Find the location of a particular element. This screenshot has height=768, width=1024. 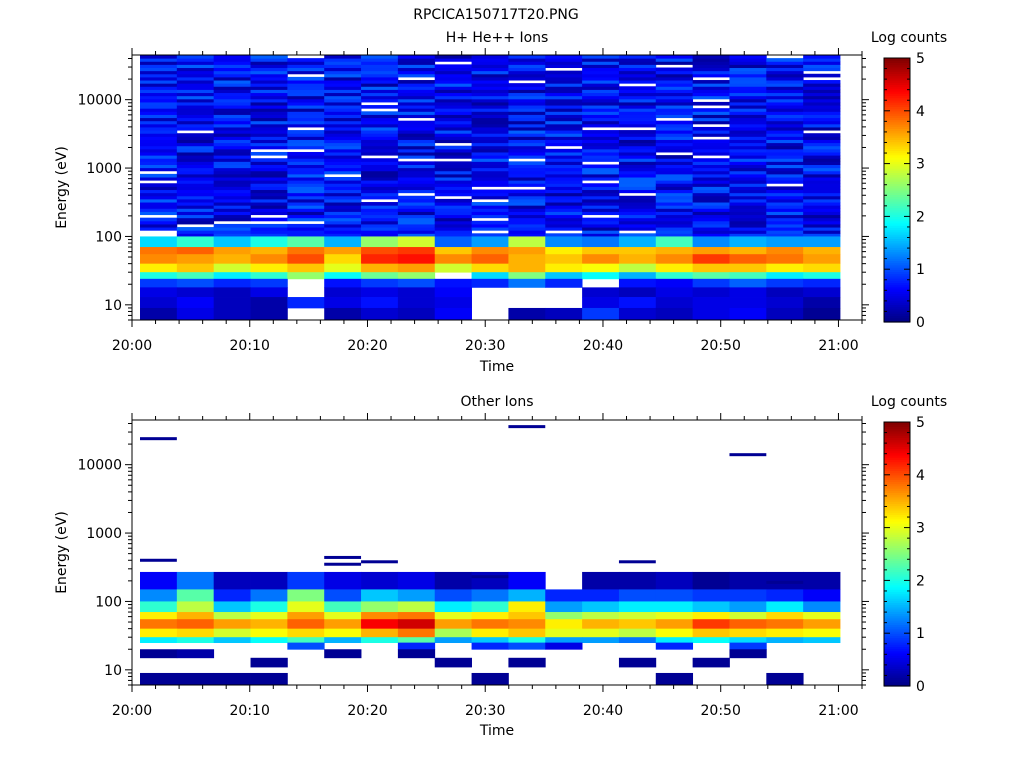

y-axis-label: Energy (eV) is located at coordinates (62, 187).